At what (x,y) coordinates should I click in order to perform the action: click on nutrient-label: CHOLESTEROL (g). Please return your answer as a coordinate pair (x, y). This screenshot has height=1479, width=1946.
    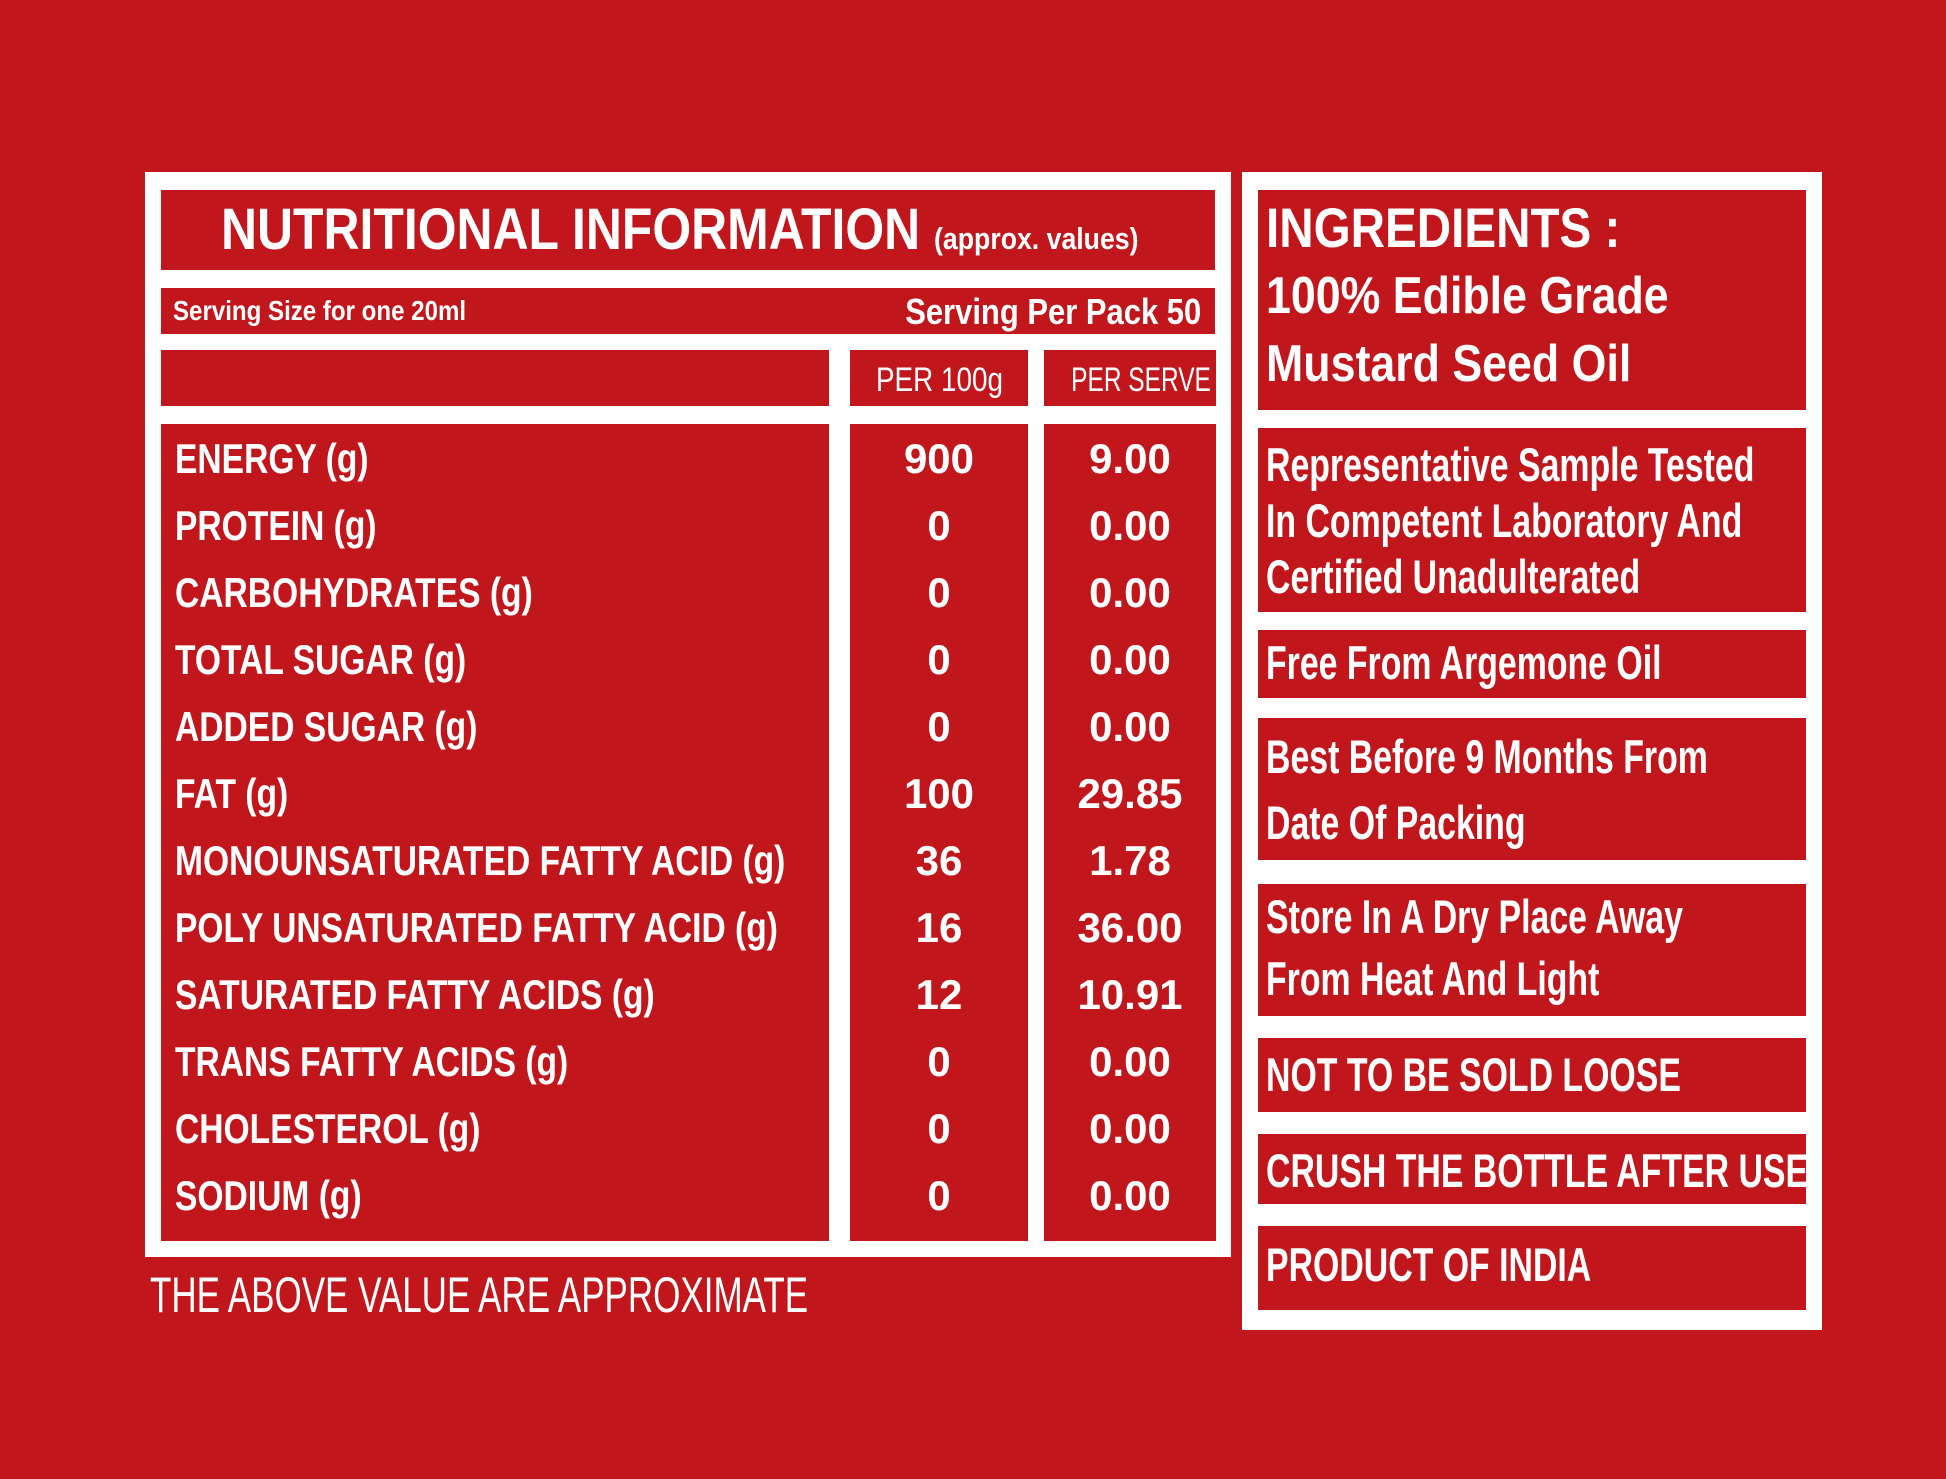
    Looking at the image, I should click on (328, 1128).